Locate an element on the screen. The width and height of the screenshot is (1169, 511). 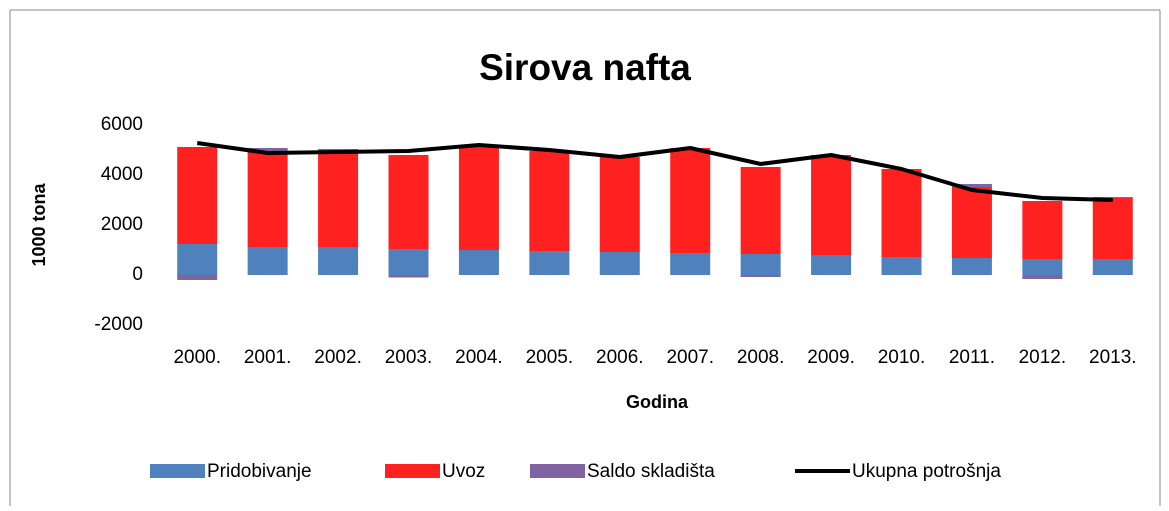
x-tick-label: 2003. is located at coordinates (409, 357).